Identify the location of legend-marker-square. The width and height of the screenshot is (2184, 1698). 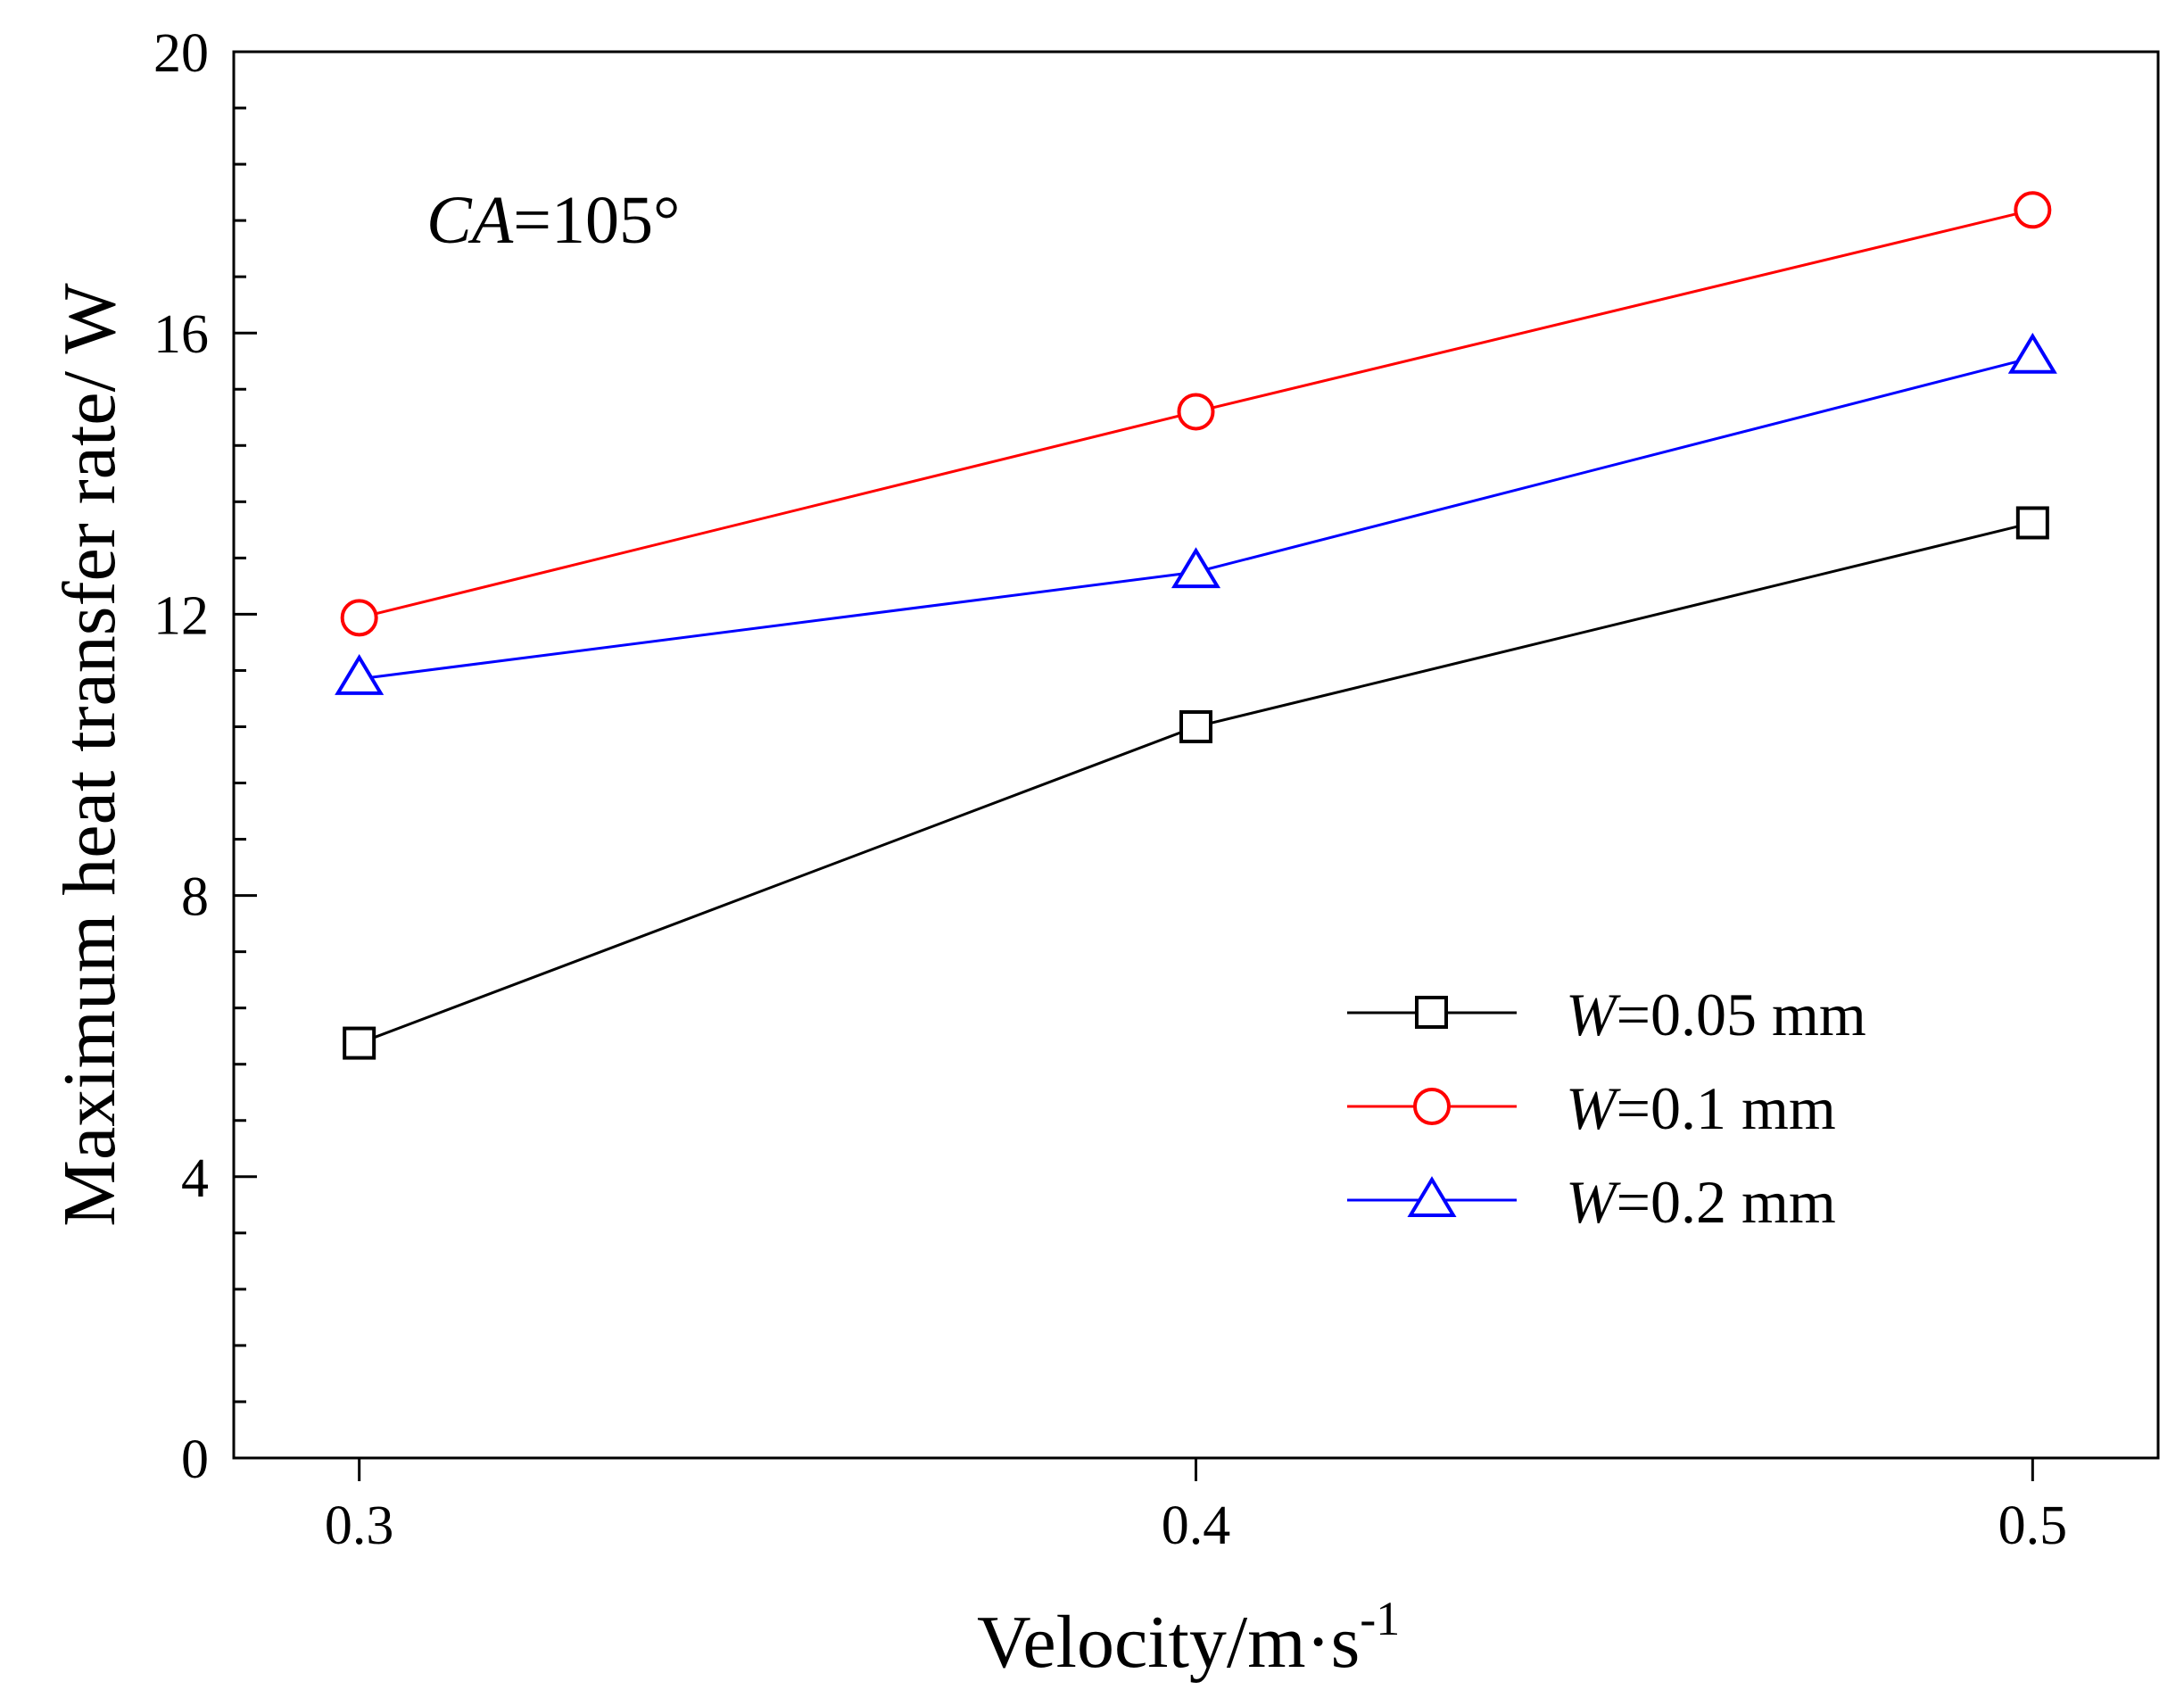
(1432, 1012).